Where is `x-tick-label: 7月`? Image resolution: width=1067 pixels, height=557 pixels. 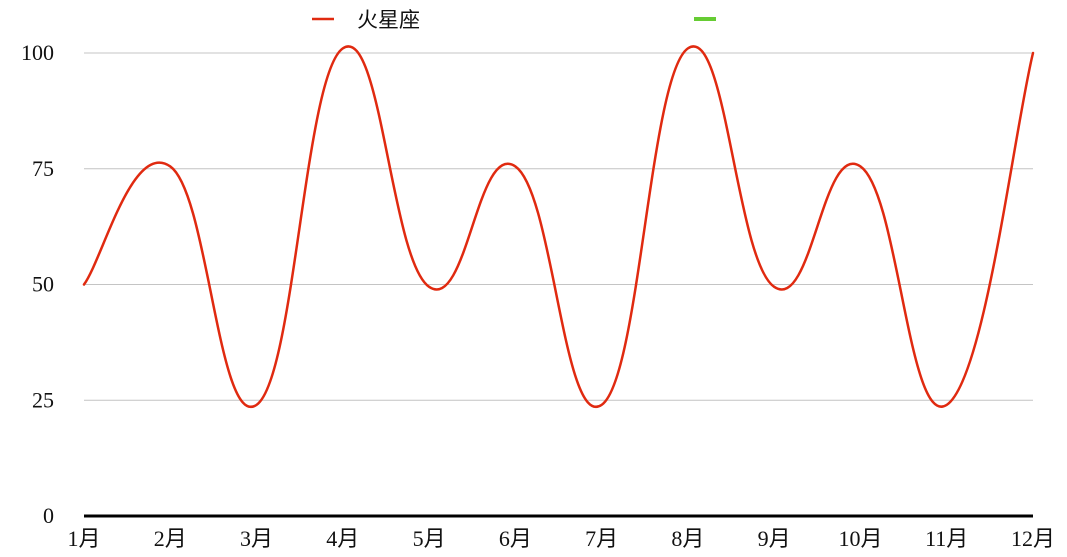 x-tick-label: 7月 is located at coordinates (601, 538).